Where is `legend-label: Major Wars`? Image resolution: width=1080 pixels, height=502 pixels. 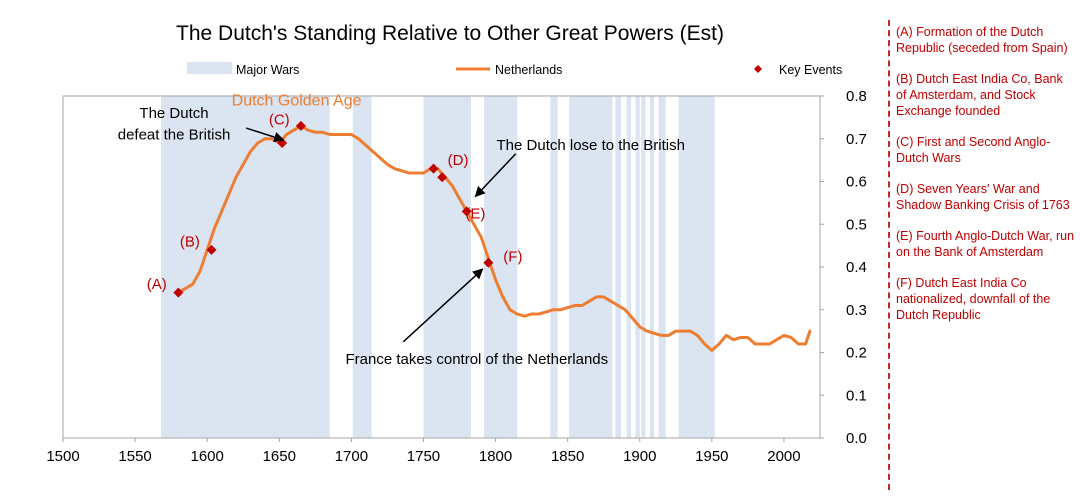 legend-label: Major Wars is located at coordinates (267, 70).